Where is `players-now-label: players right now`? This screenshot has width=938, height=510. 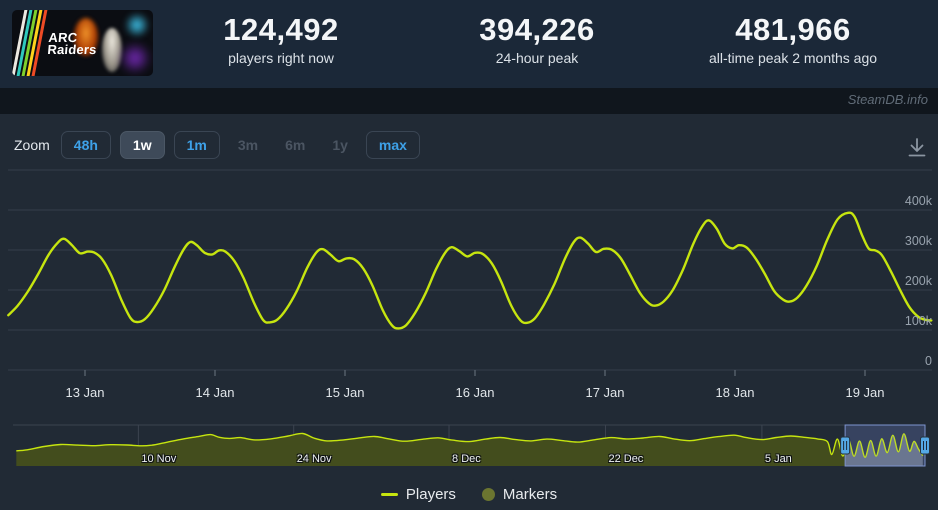 players-now-label: players right now is located at coordinates (281, 58).